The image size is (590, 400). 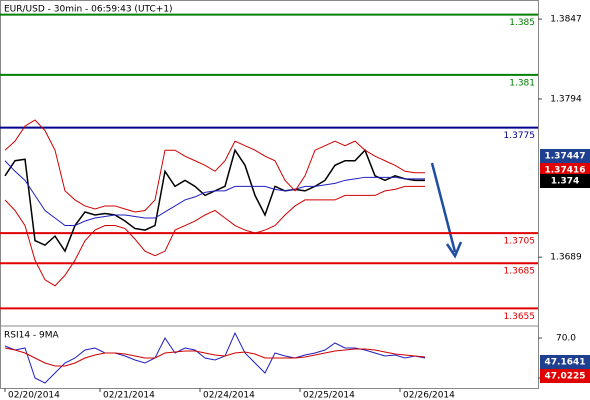 I want to click on level-label: 1.3705, so click(x=520, y=242).